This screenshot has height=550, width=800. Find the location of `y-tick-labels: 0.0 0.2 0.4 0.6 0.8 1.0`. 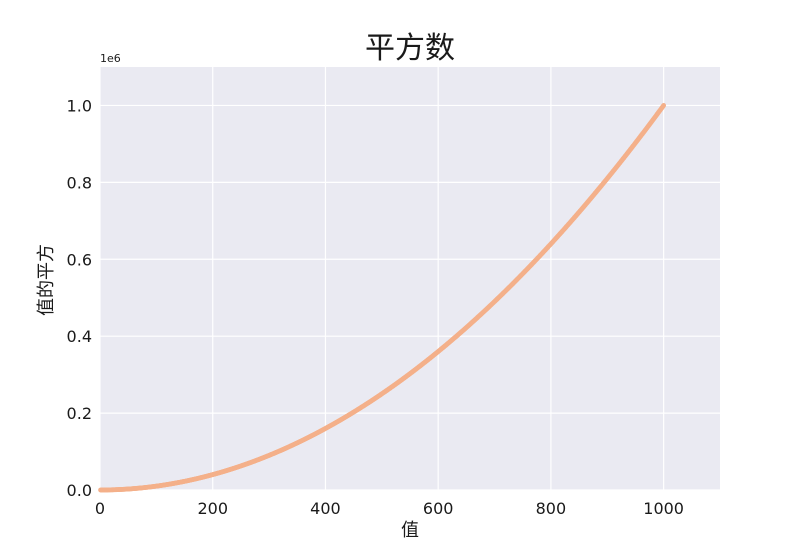

y-tick-labels: 0.0 0.2 0.4 0.6 0.8 1.0 is located at coordinates (79, 298).